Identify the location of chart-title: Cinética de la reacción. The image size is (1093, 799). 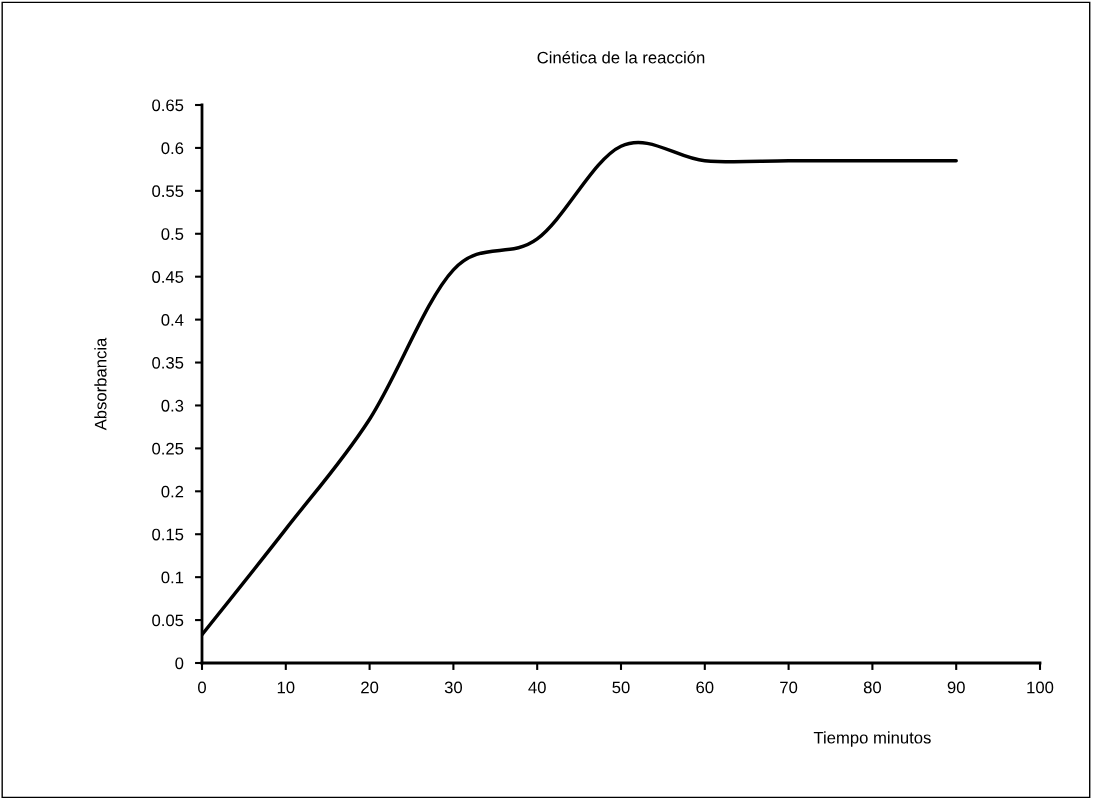
(621, 57).